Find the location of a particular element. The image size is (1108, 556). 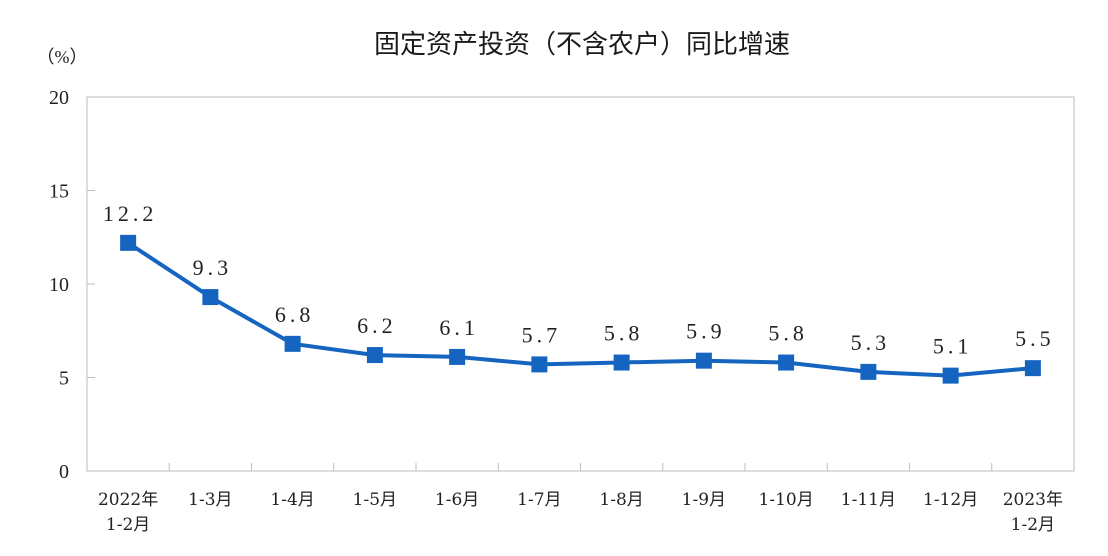

data-label: 9.3 is located at coordinates (213, 267).